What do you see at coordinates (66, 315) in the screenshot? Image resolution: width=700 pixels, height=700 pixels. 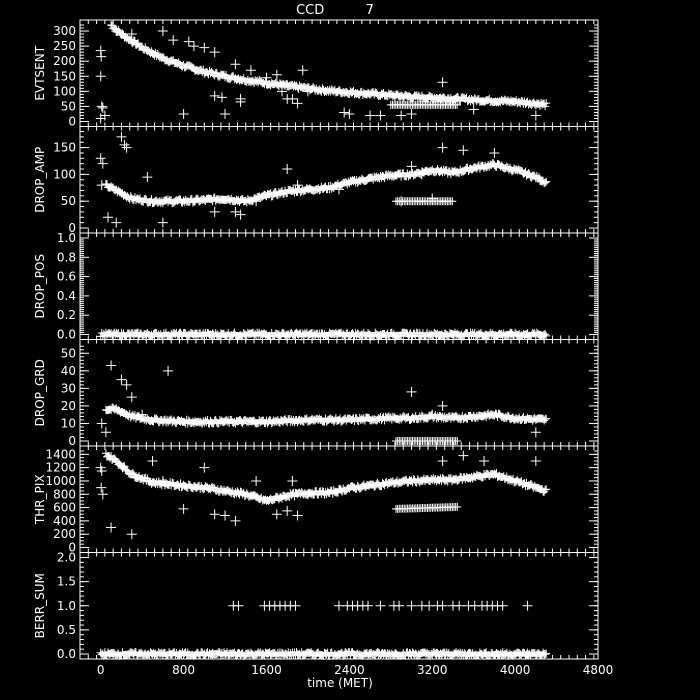 I see `y-tick-label: 0.2` at bounding box center [66, 315].